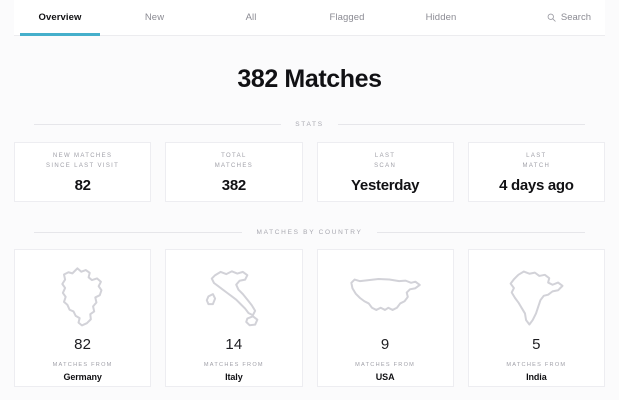  I want to click on search-button: Search, so click(576, 17).